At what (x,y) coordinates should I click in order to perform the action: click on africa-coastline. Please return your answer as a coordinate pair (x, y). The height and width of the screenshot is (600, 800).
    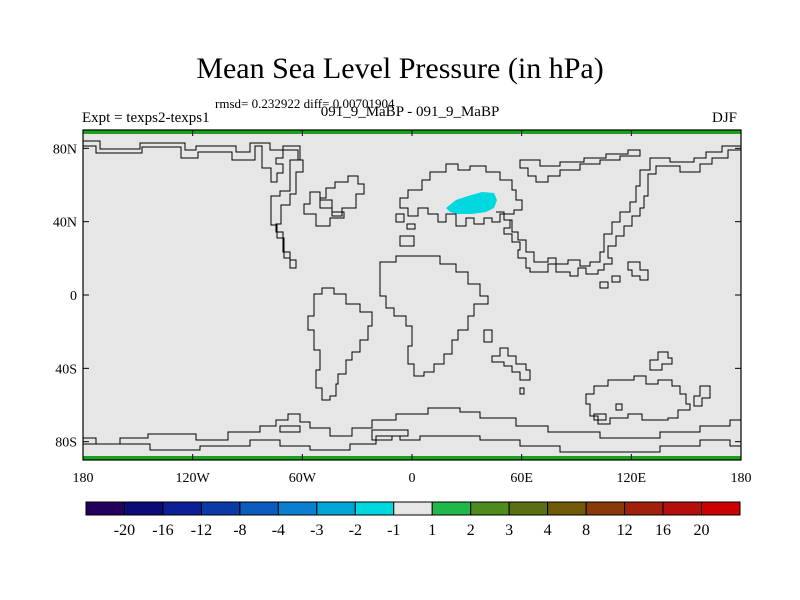
    Looking at the image, I should click on (434, 316).